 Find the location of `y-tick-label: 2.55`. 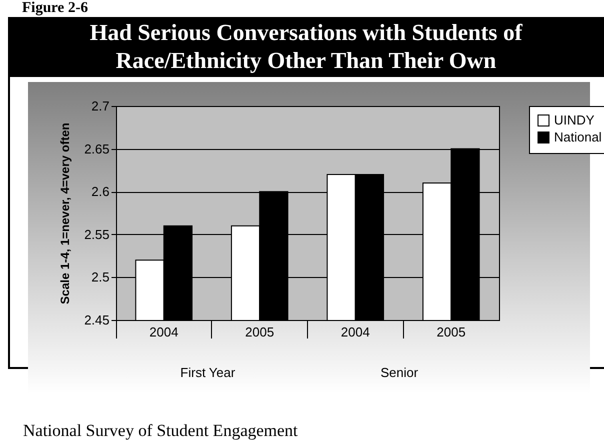

y-tick-label: 2.55 is located at coordinates (97, 234).